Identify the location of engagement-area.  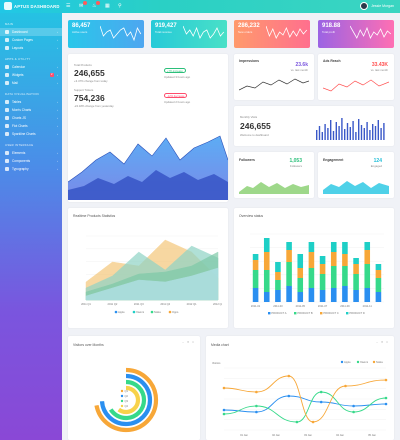
(356, 187).